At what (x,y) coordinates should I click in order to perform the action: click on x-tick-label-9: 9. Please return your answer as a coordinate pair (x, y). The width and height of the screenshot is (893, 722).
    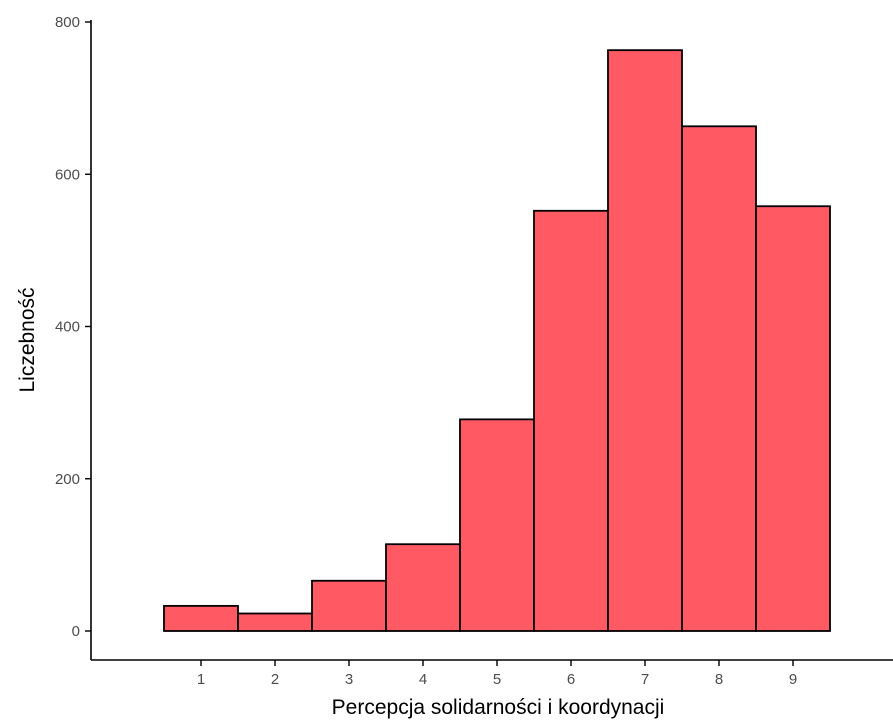
    Looking at the image, I should click on (793, 679).